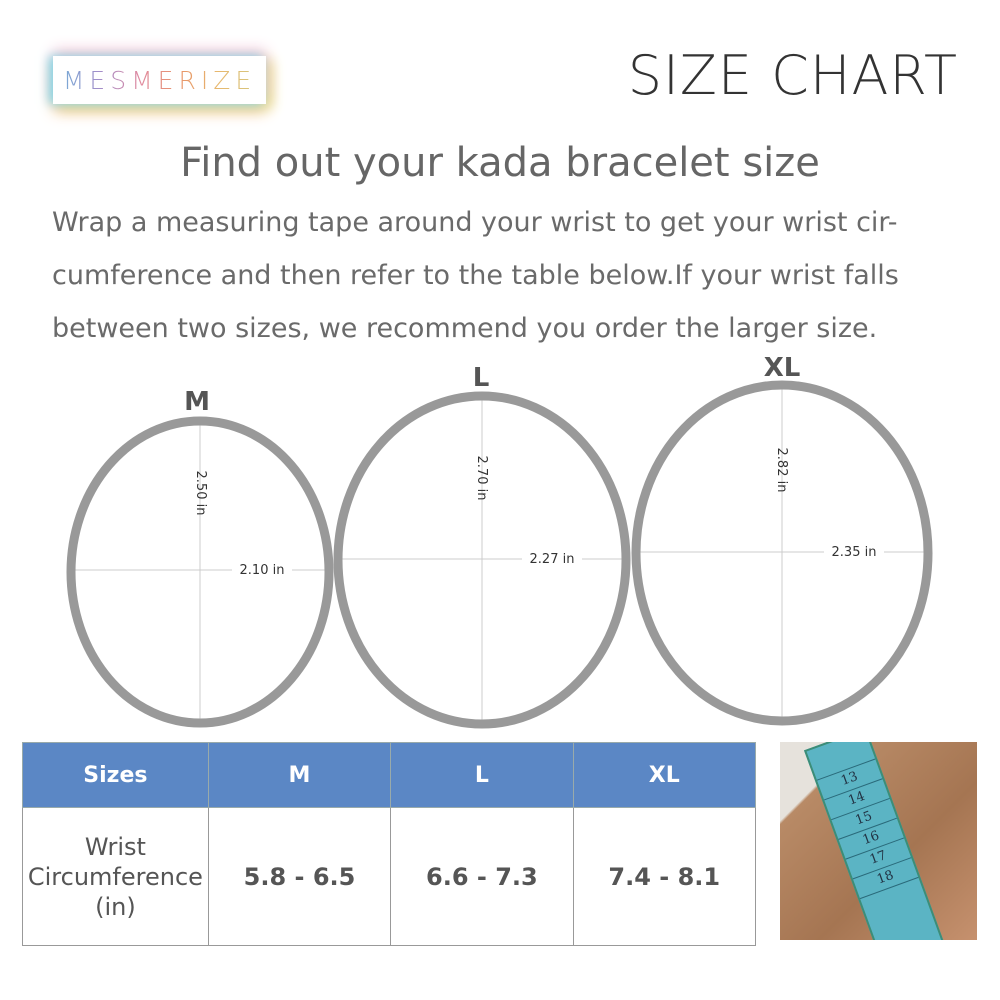  I want to click on header-xl: XL, so click(664, 775).